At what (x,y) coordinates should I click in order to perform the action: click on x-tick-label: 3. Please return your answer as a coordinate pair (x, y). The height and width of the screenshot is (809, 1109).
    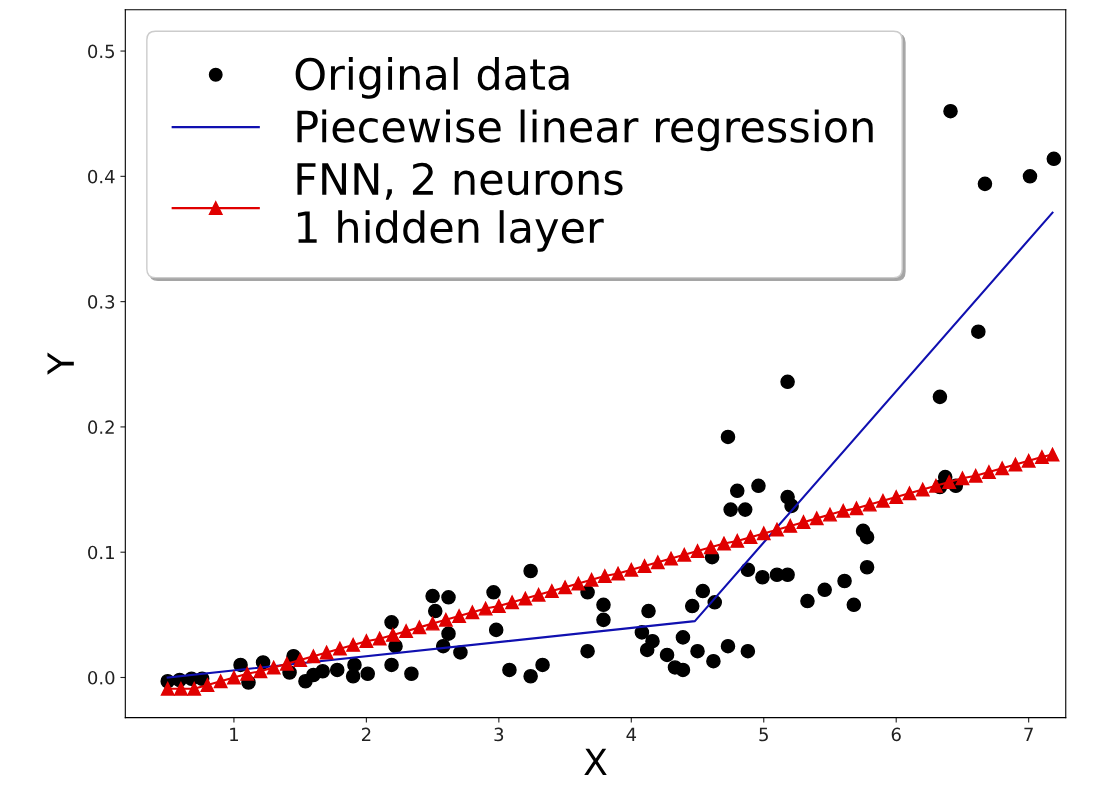
    Looking at the image, I should click on (499, 734).